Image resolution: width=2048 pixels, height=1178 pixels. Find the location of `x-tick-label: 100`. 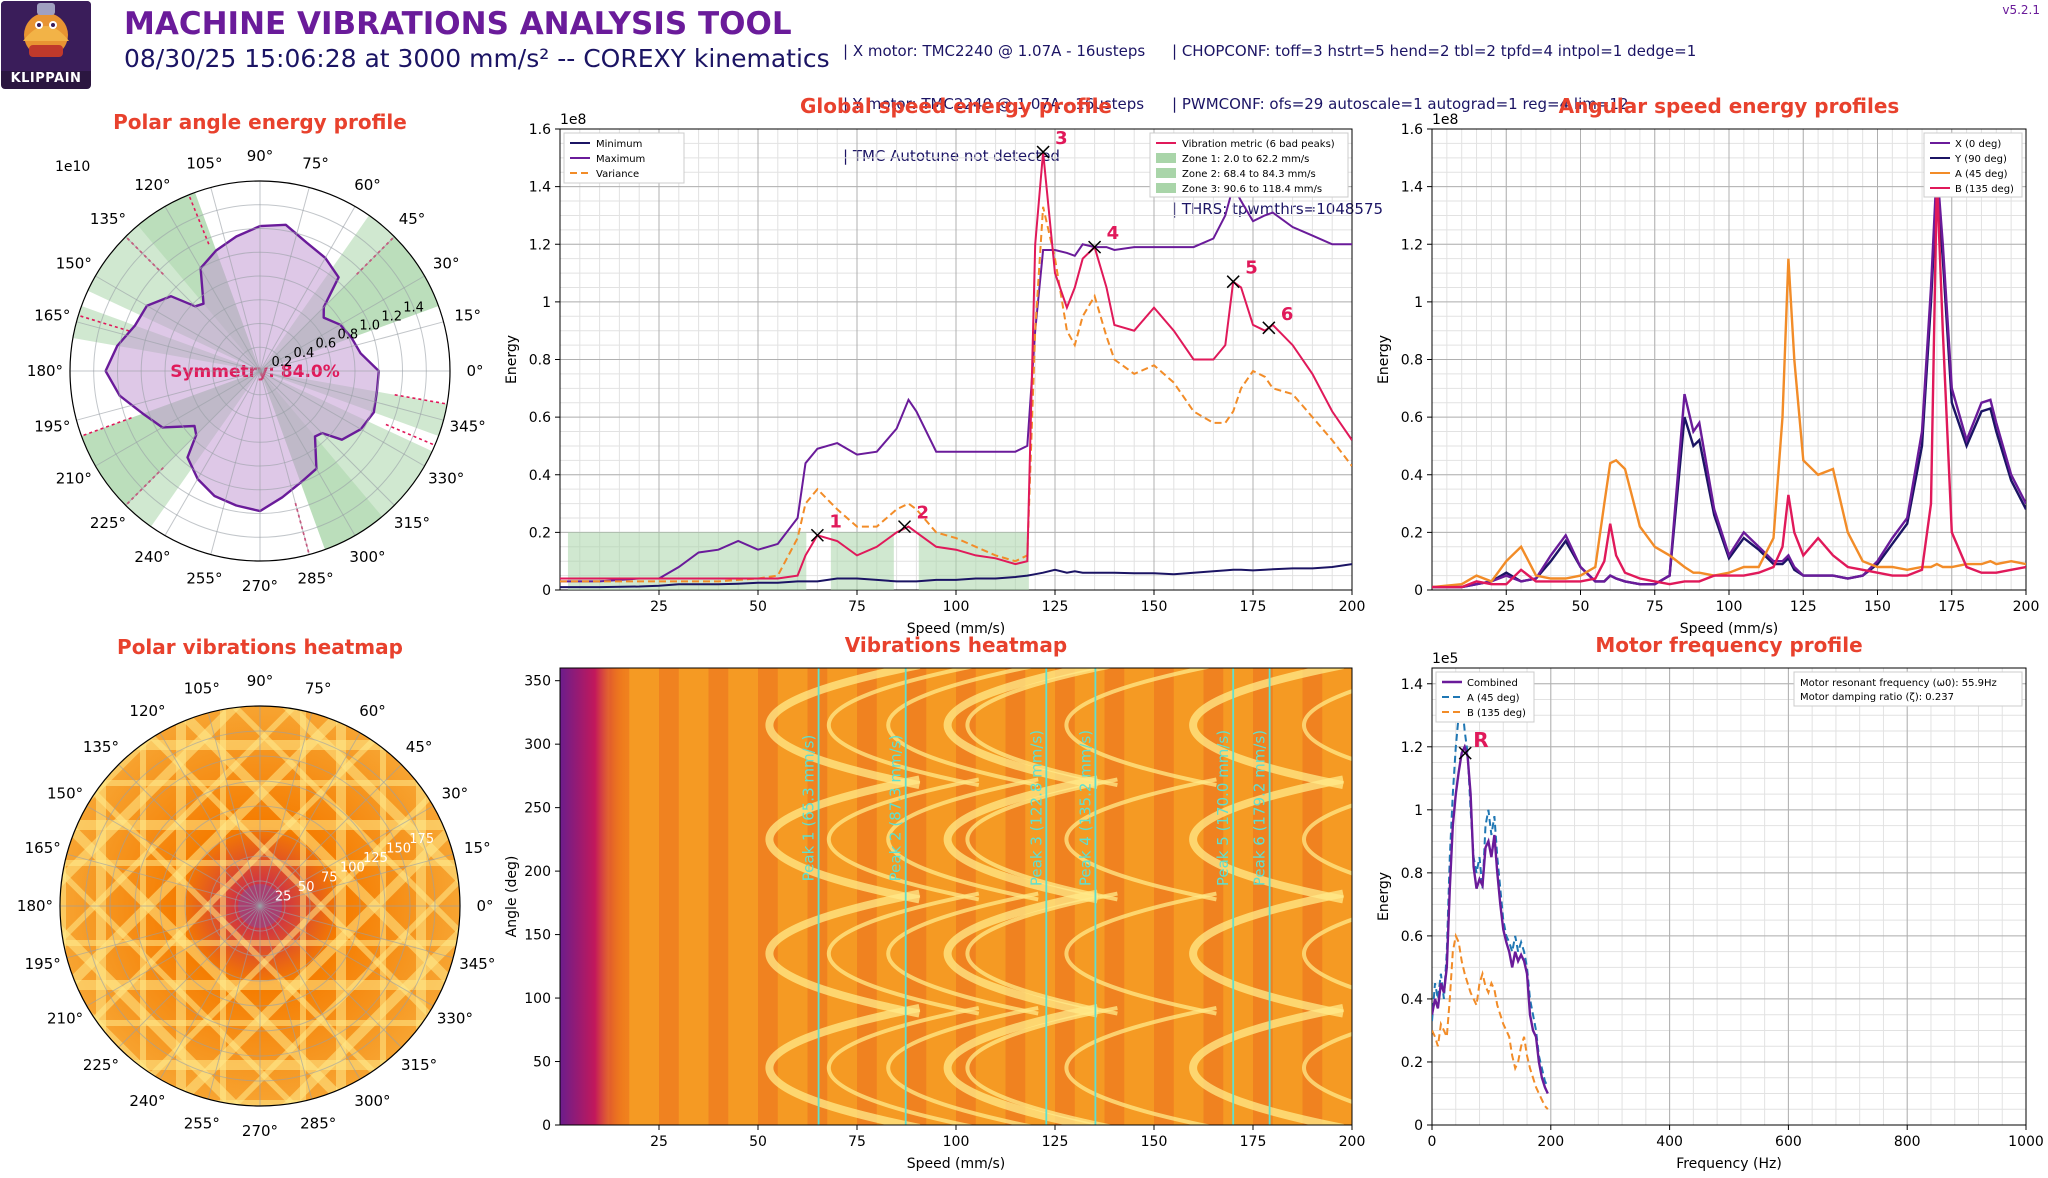

x-tick-label: 100 is located at coordinates (956, 1142).